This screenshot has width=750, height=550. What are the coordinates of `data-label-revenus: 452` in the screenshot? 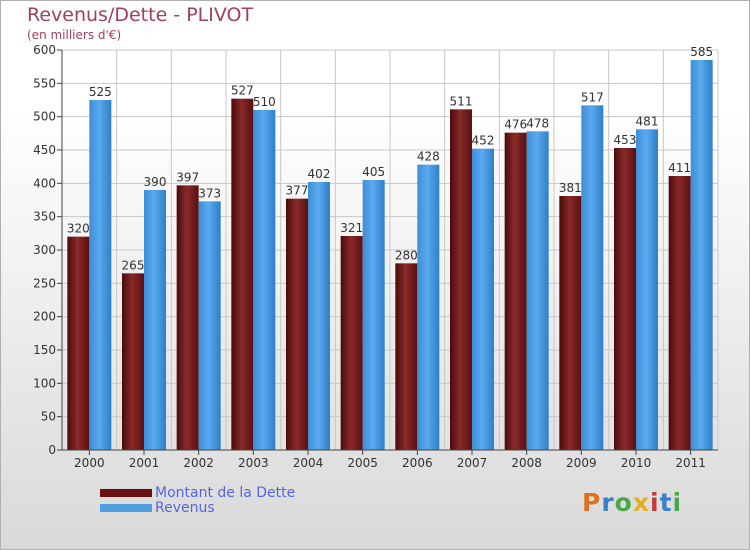 It's located at (483, 141).